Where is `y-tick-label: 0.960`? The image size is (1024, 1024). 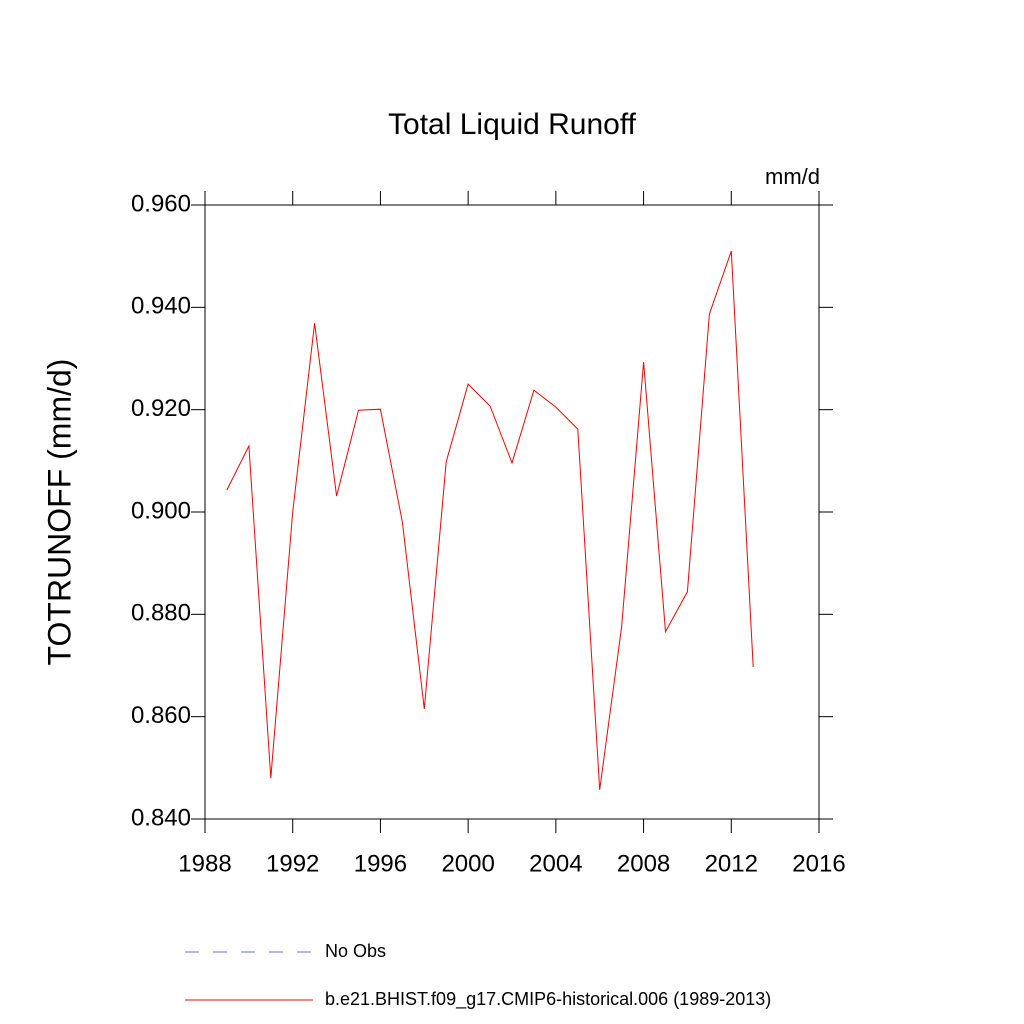
y-tick-label: 0.960 is located at coordinates (161, 203).